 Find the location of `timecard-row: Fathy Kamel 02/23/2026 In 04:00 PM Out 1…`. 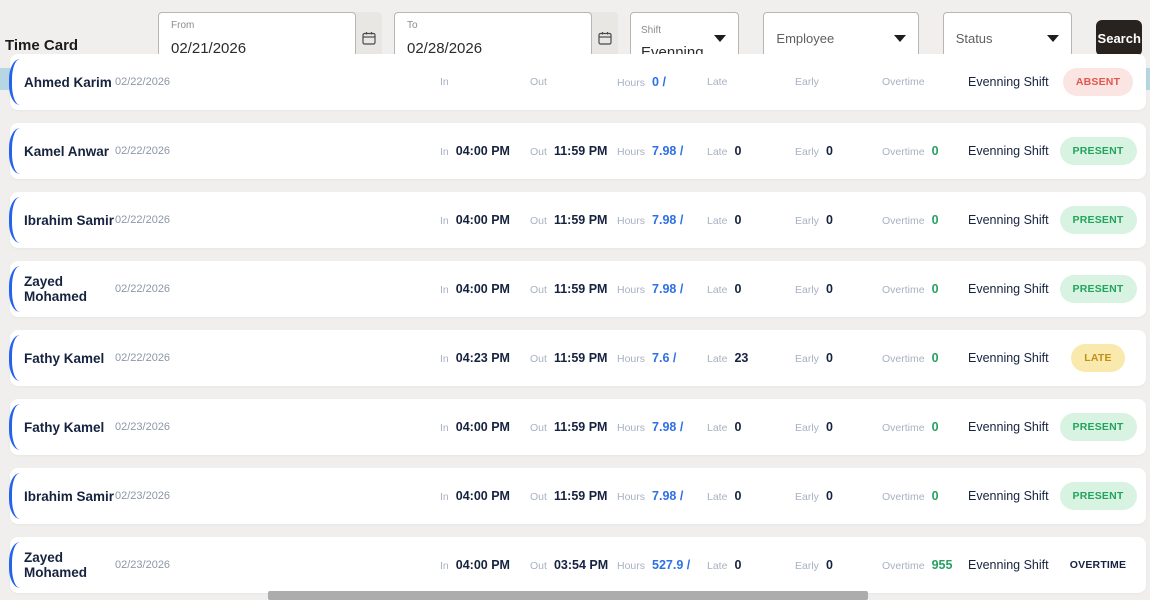

timecard-row: Fathy Kamel 02/23/2026 In 04:00 PM Out 1… is located at coordinates (577, 427).